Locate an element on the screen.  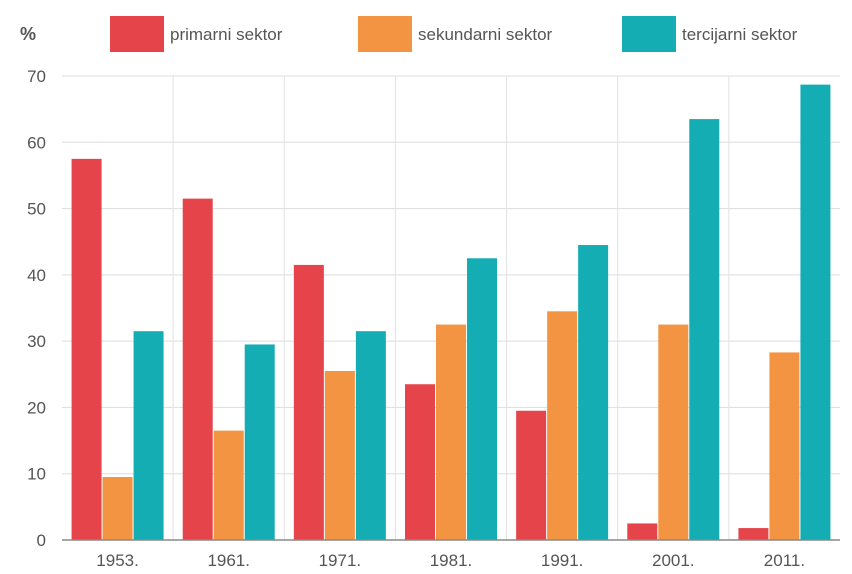
x-tick-label: 1953. is located at coordinates (117, 560).